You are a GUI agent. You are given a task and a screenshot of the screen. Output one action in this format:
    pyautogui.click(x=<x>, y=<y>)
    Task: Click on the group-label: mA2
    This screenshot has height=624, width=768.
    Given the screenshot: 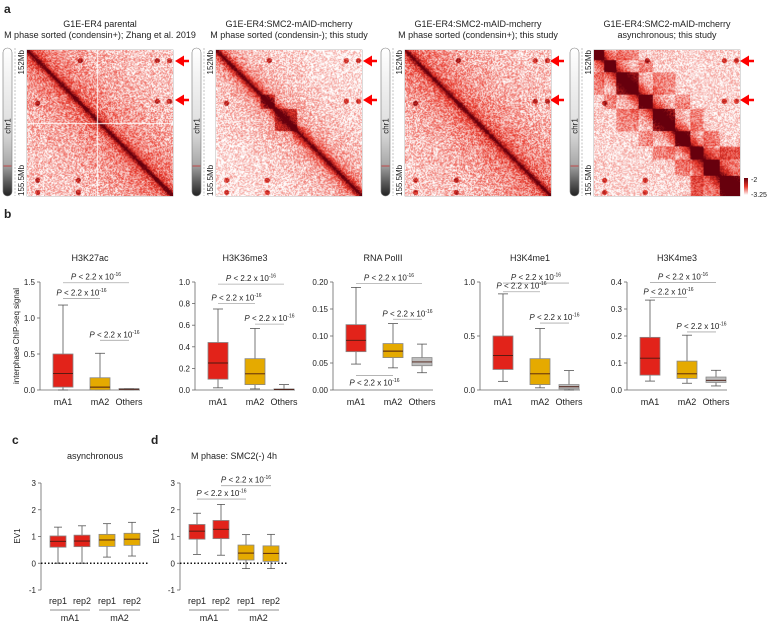 What is the action you would take?
    pyautogui.click(x=119, y=618)
    